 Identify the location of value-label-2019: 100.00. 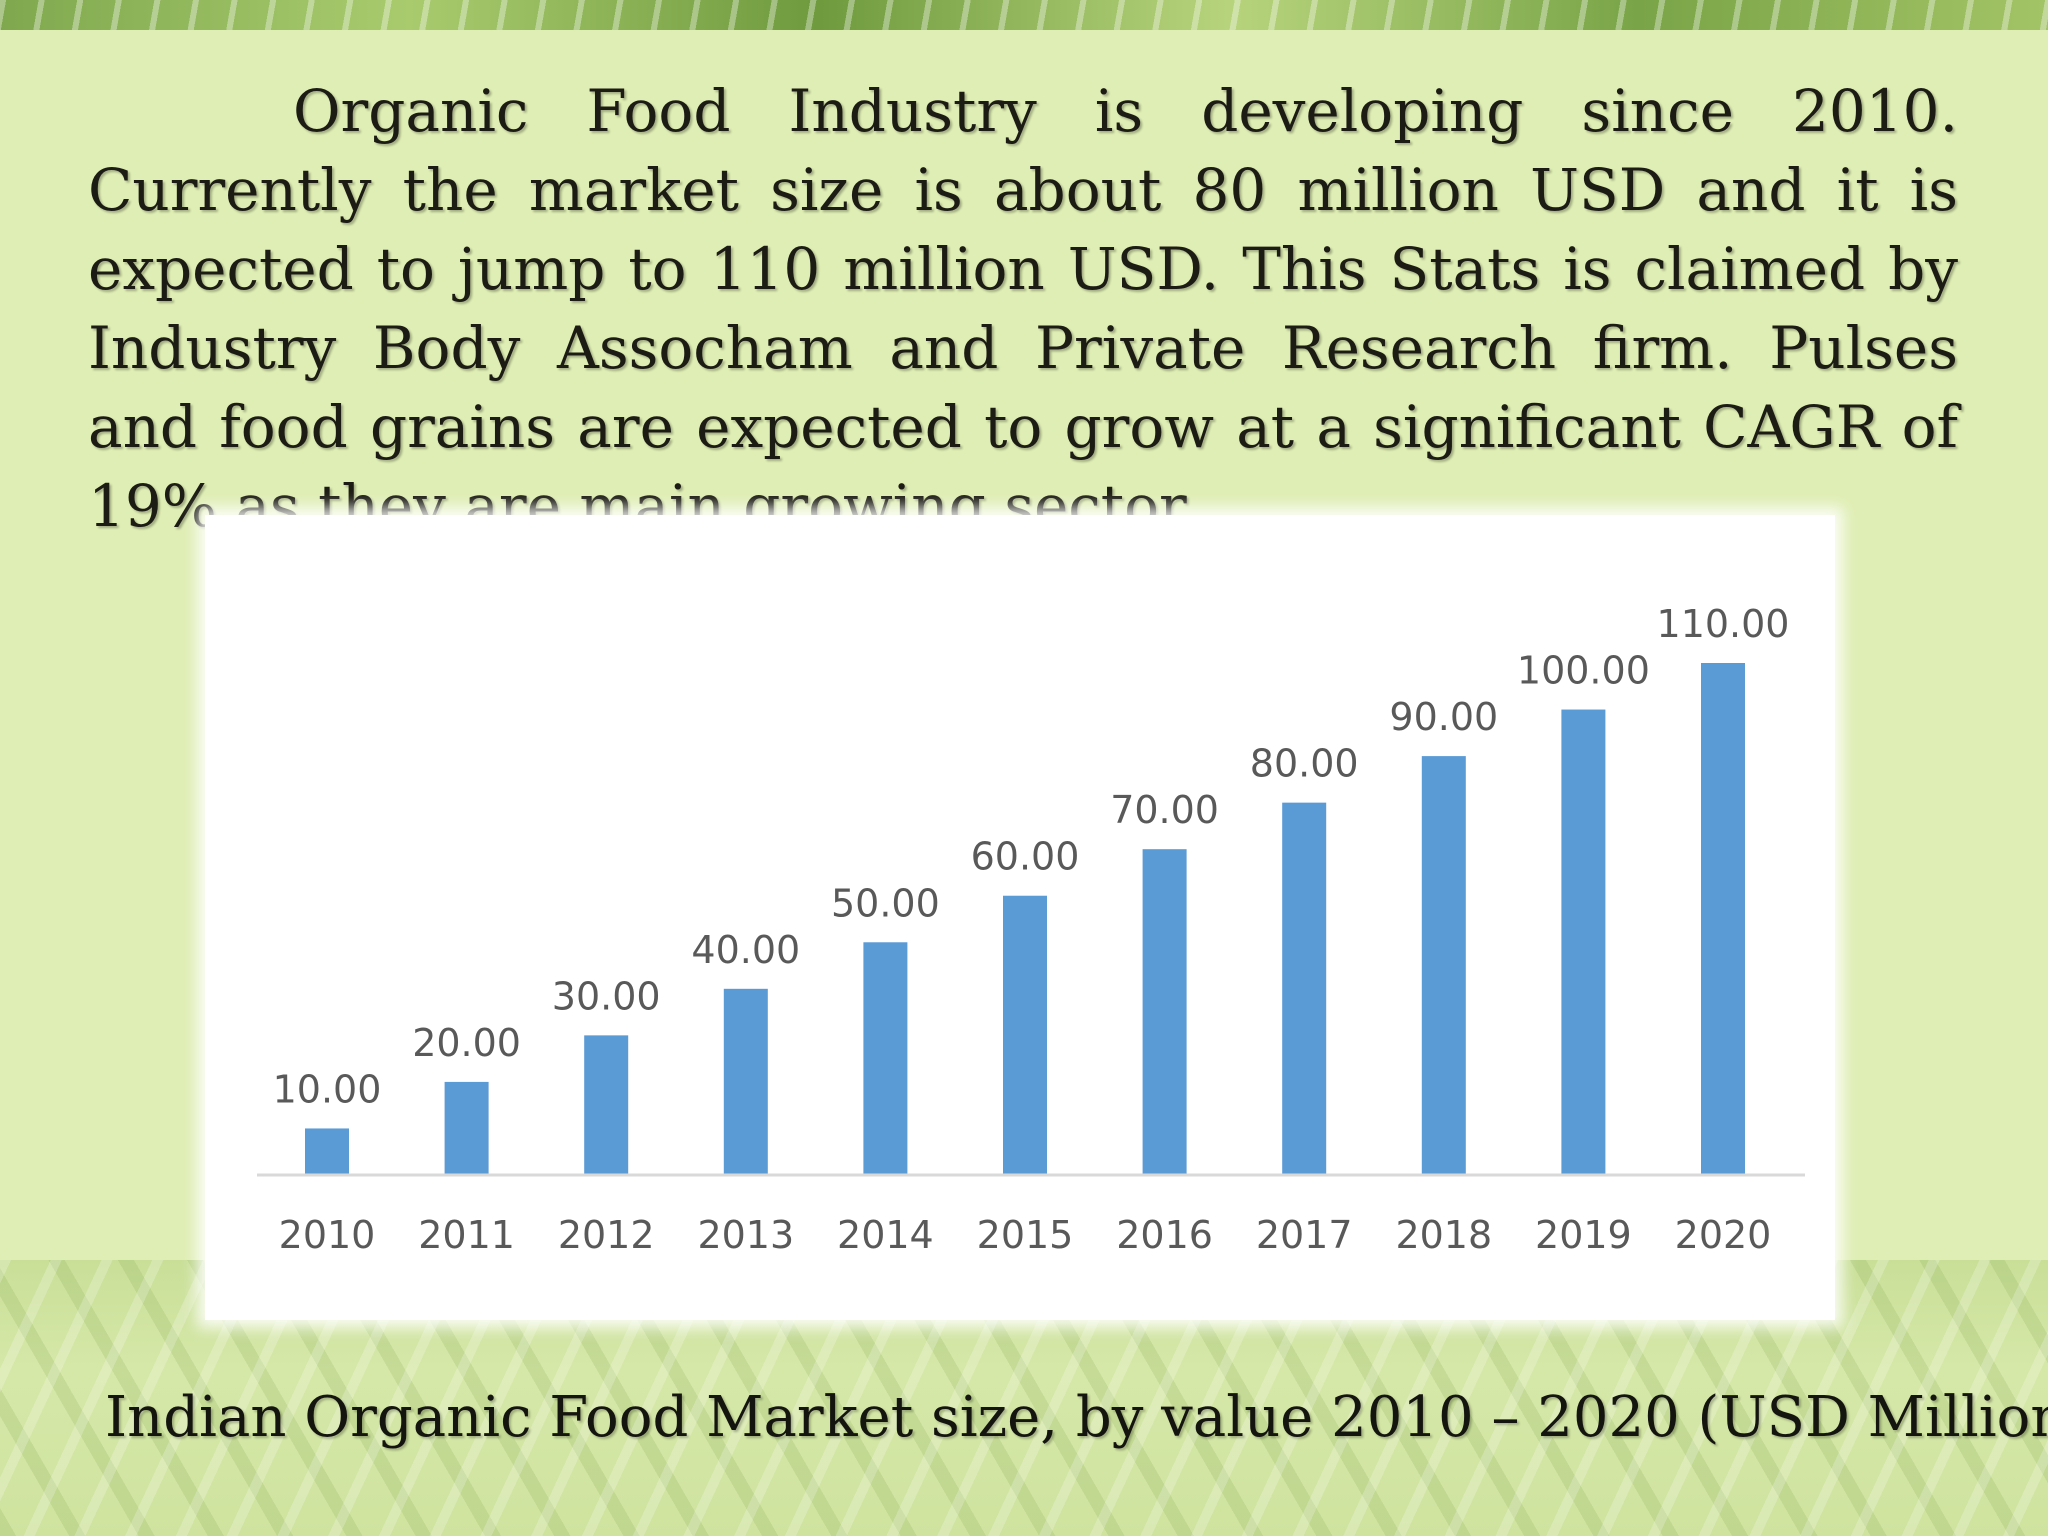
(1583, 671).